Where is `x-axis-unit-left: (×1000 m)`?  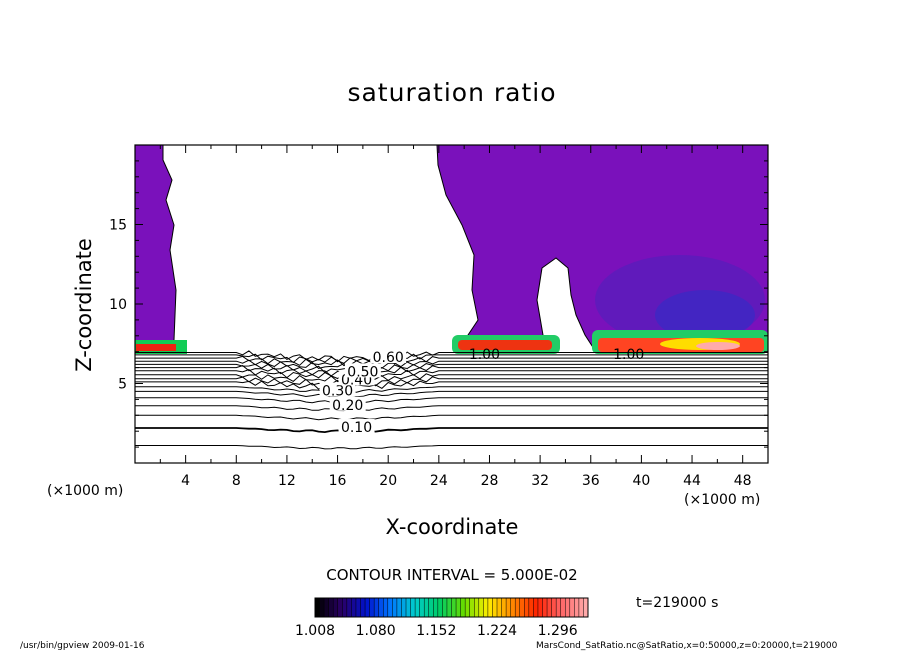
x-axis-unit-left: (×1000 m) is located at coordinates (85, 491).